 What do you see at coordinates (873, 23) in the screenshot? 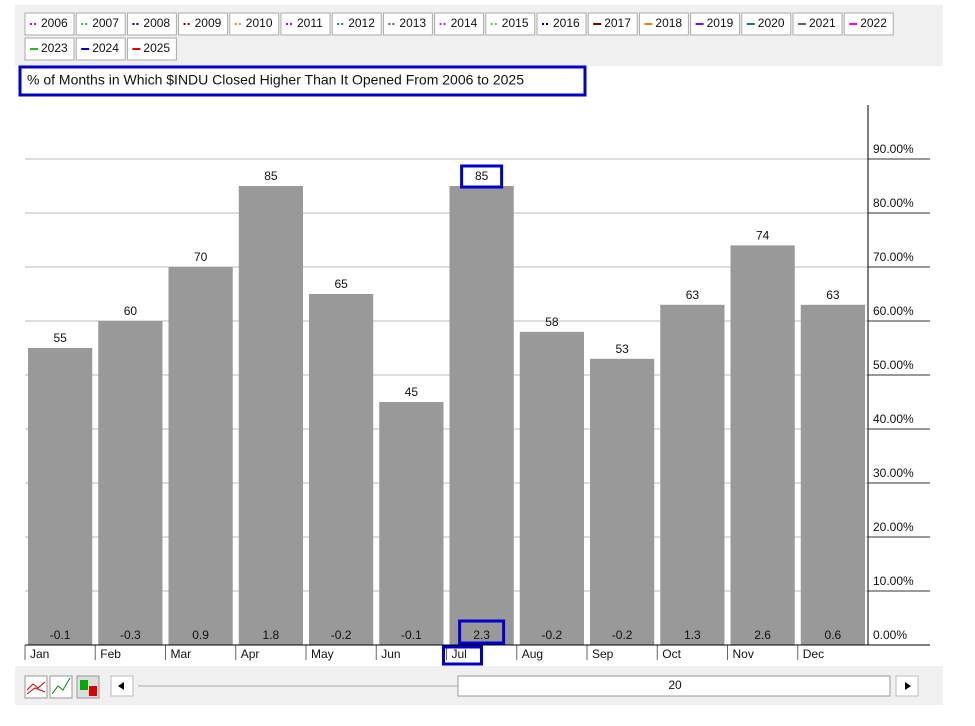
I see `legend-label: 2022` at bounding box center [873, 23].